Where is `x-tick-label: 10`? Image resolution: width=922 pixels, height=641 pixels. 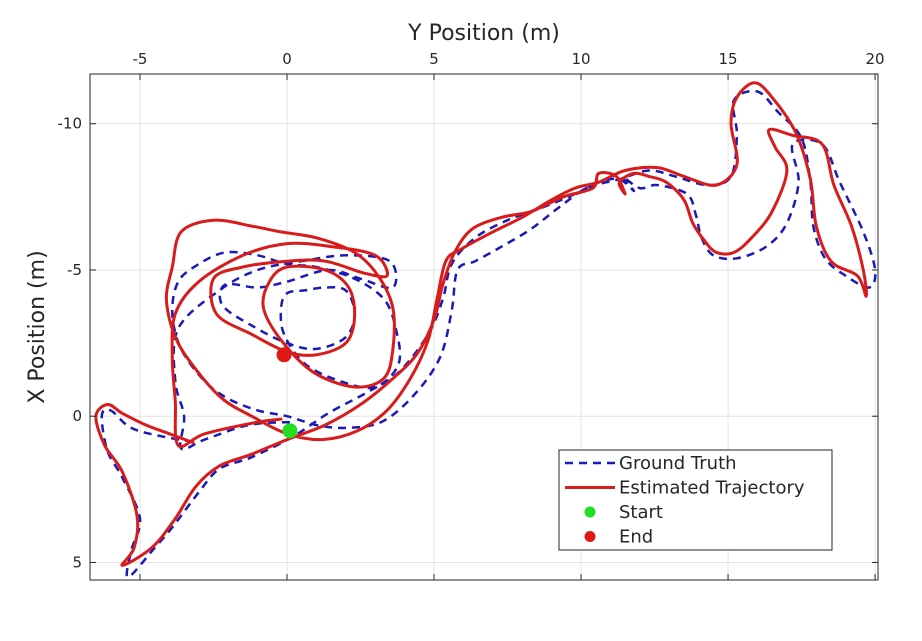
x-tick-label: 10 is located at coordinates (580, 59).